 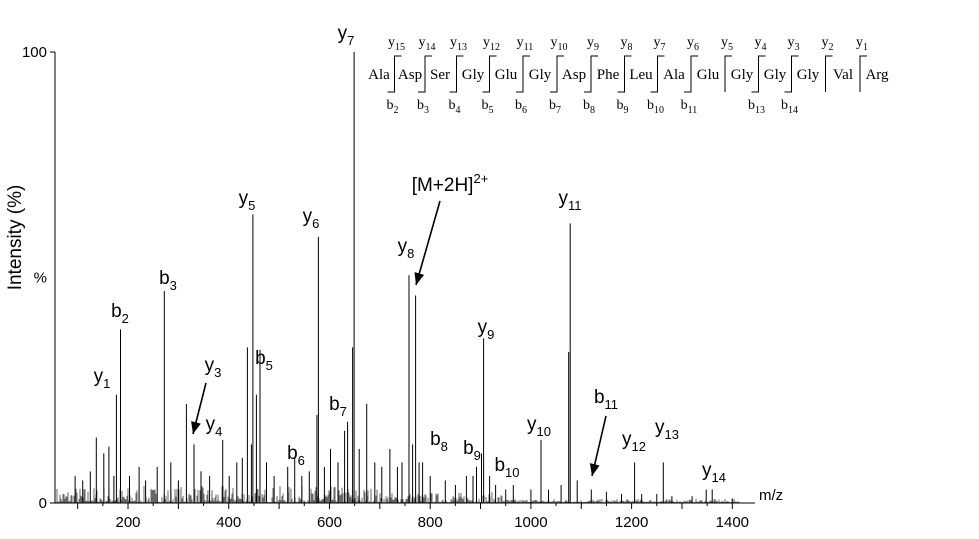 I want to click on peak-label: y10, so click(x=539, y=426).